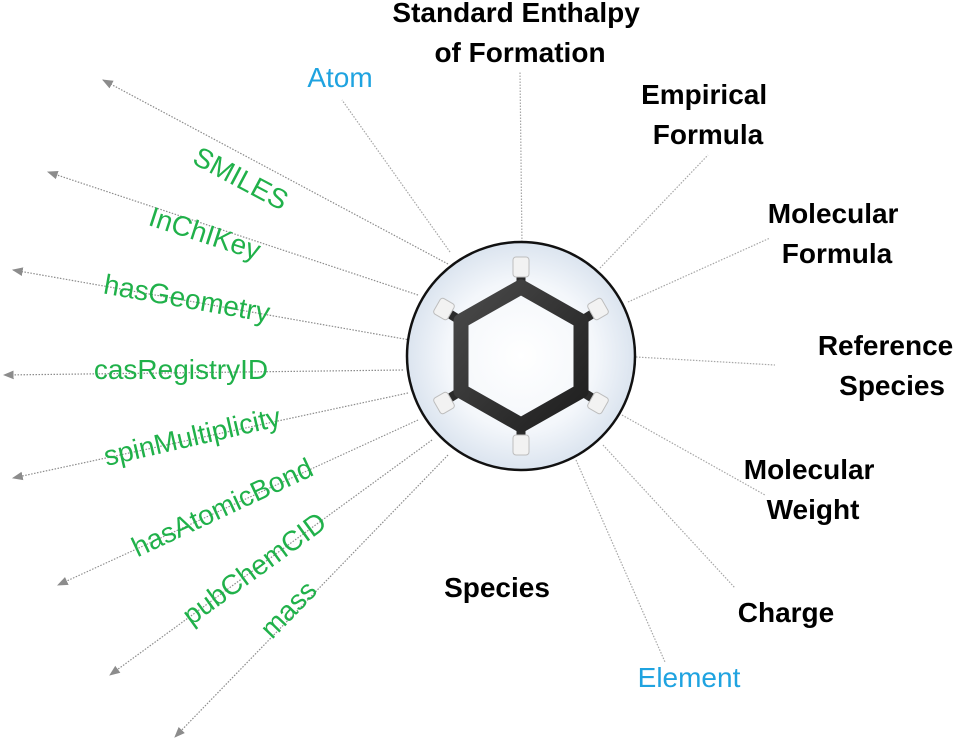 The height and width of the screenshot is (747, 963). I want to click on arrow-smiles, so click(275, 172).